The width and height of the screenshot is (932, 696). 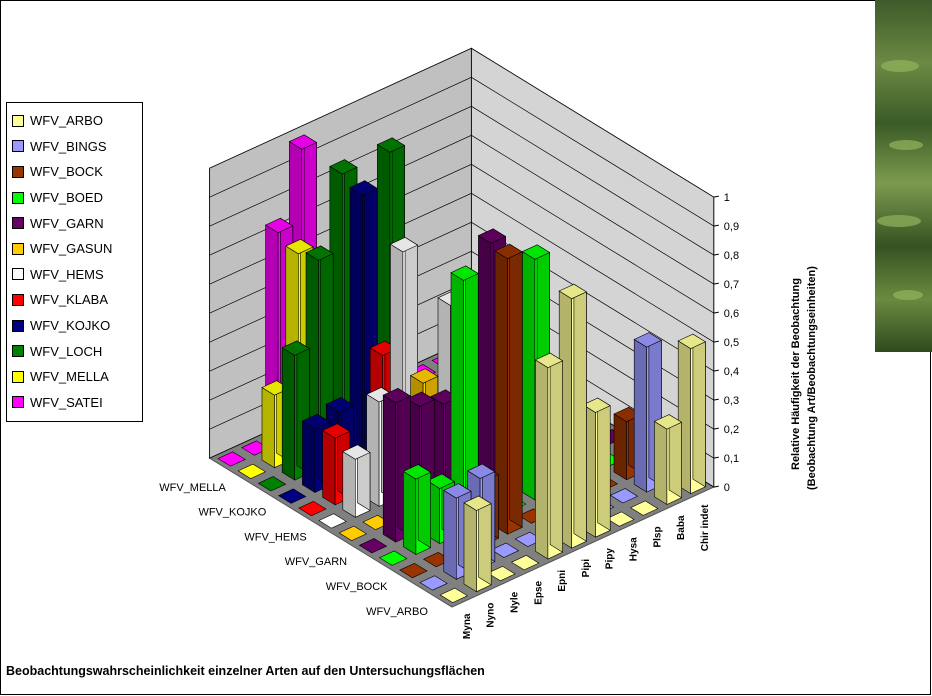 What do you see at coordinates (731, 343) in the screenshot?
I see `z-tick-label: 0,5` at bounding box center [731, 343].